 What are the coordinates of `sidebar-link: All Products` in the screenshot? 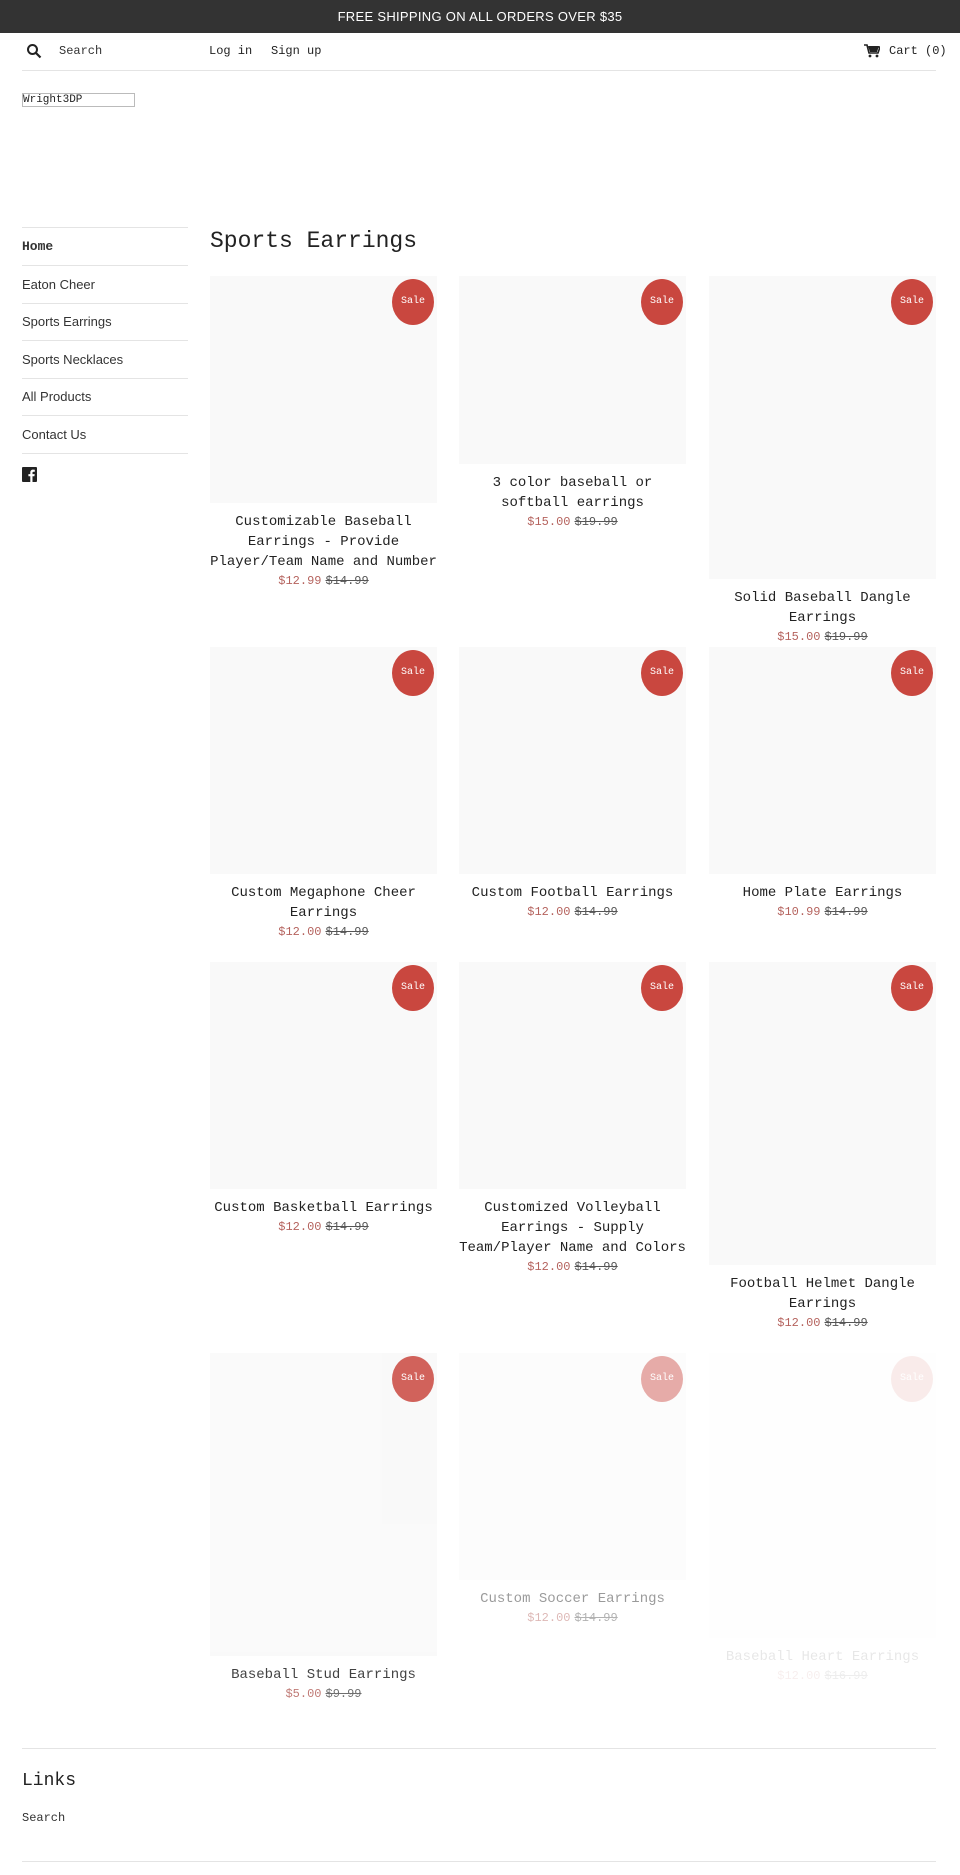 It's located at (57, 396).